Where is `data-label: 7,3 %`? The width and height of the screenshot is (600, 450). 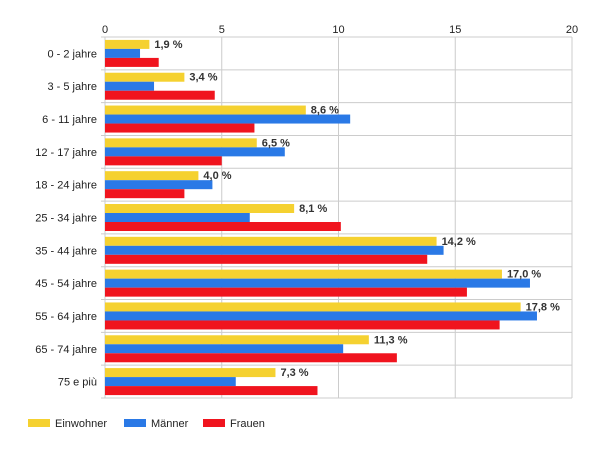 data-label: 7,3 % is located at coordinates (294, 373).